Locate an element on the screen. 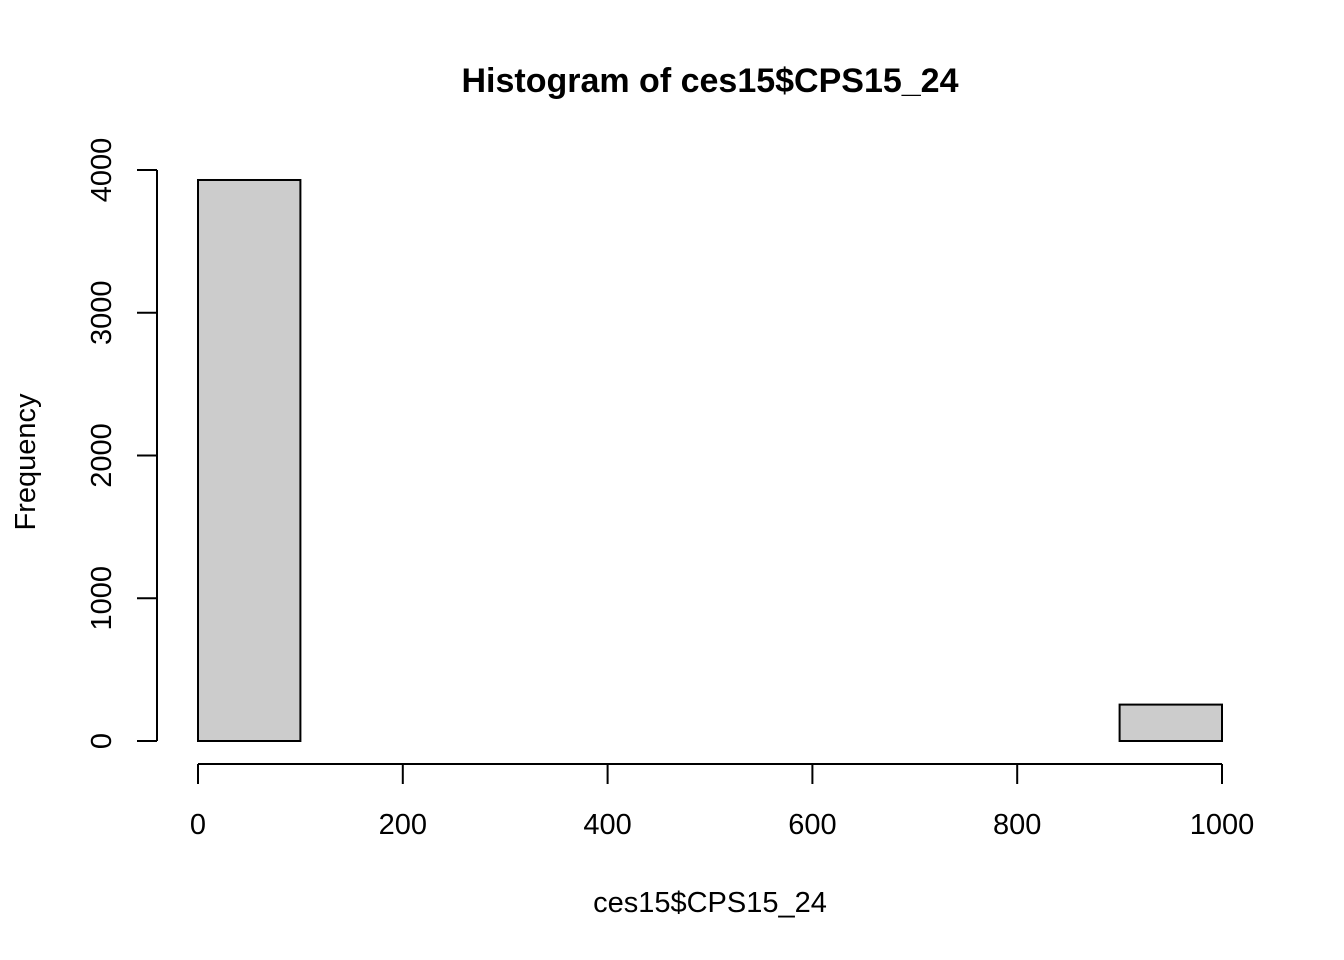 This screenshot has height=960, width=1344. y-tick-label: 3000 is located at coordinates (102, 312).